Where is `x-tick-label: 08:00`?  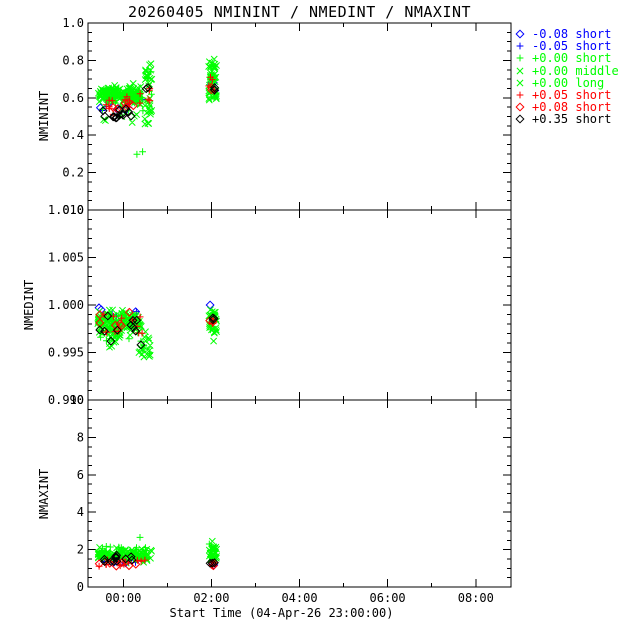
x-tick-label: 08:00 is located at coordinates (476, 598).